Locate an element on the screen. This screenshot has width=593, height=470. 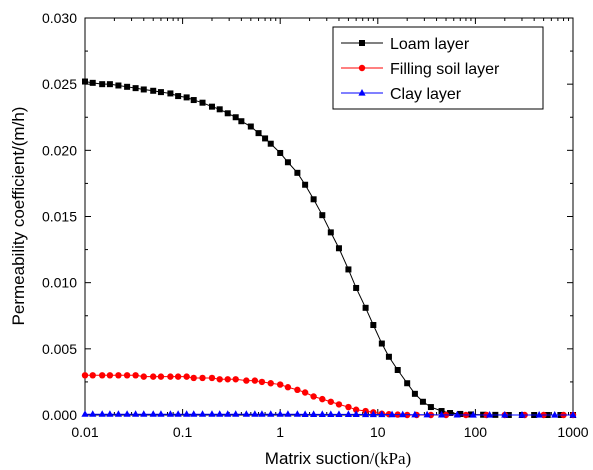
y-tick-label: 0.000 is located at coordinates (59, 415).